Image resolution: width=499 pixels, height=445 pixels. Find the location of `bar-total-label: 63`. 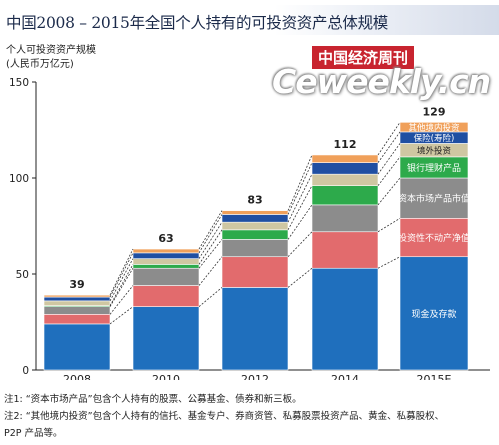

bar-total-label: 63 is located at coordinates (165, 238).